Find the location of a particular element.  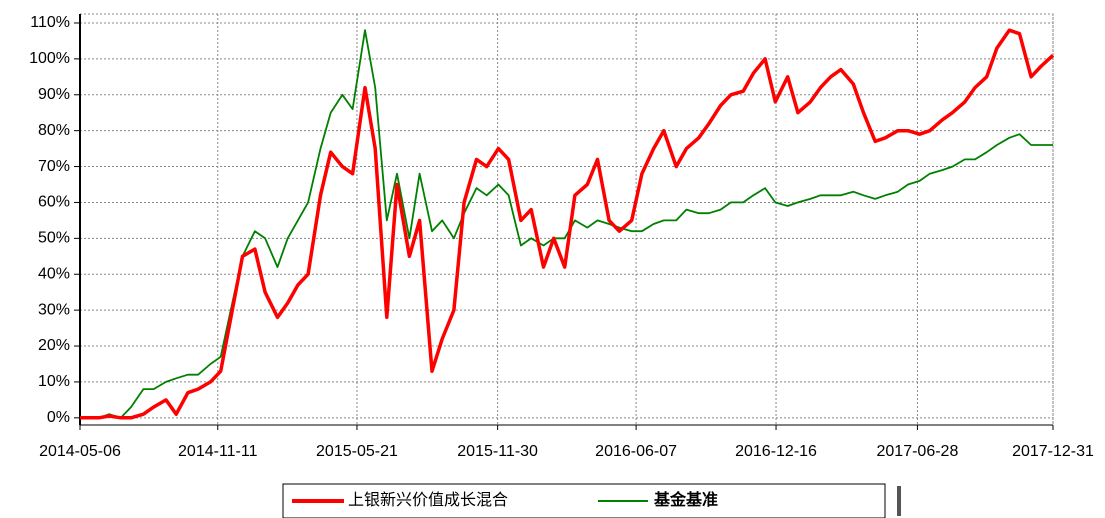

y-tick-label: 10% is located at coordinates (54, 381).